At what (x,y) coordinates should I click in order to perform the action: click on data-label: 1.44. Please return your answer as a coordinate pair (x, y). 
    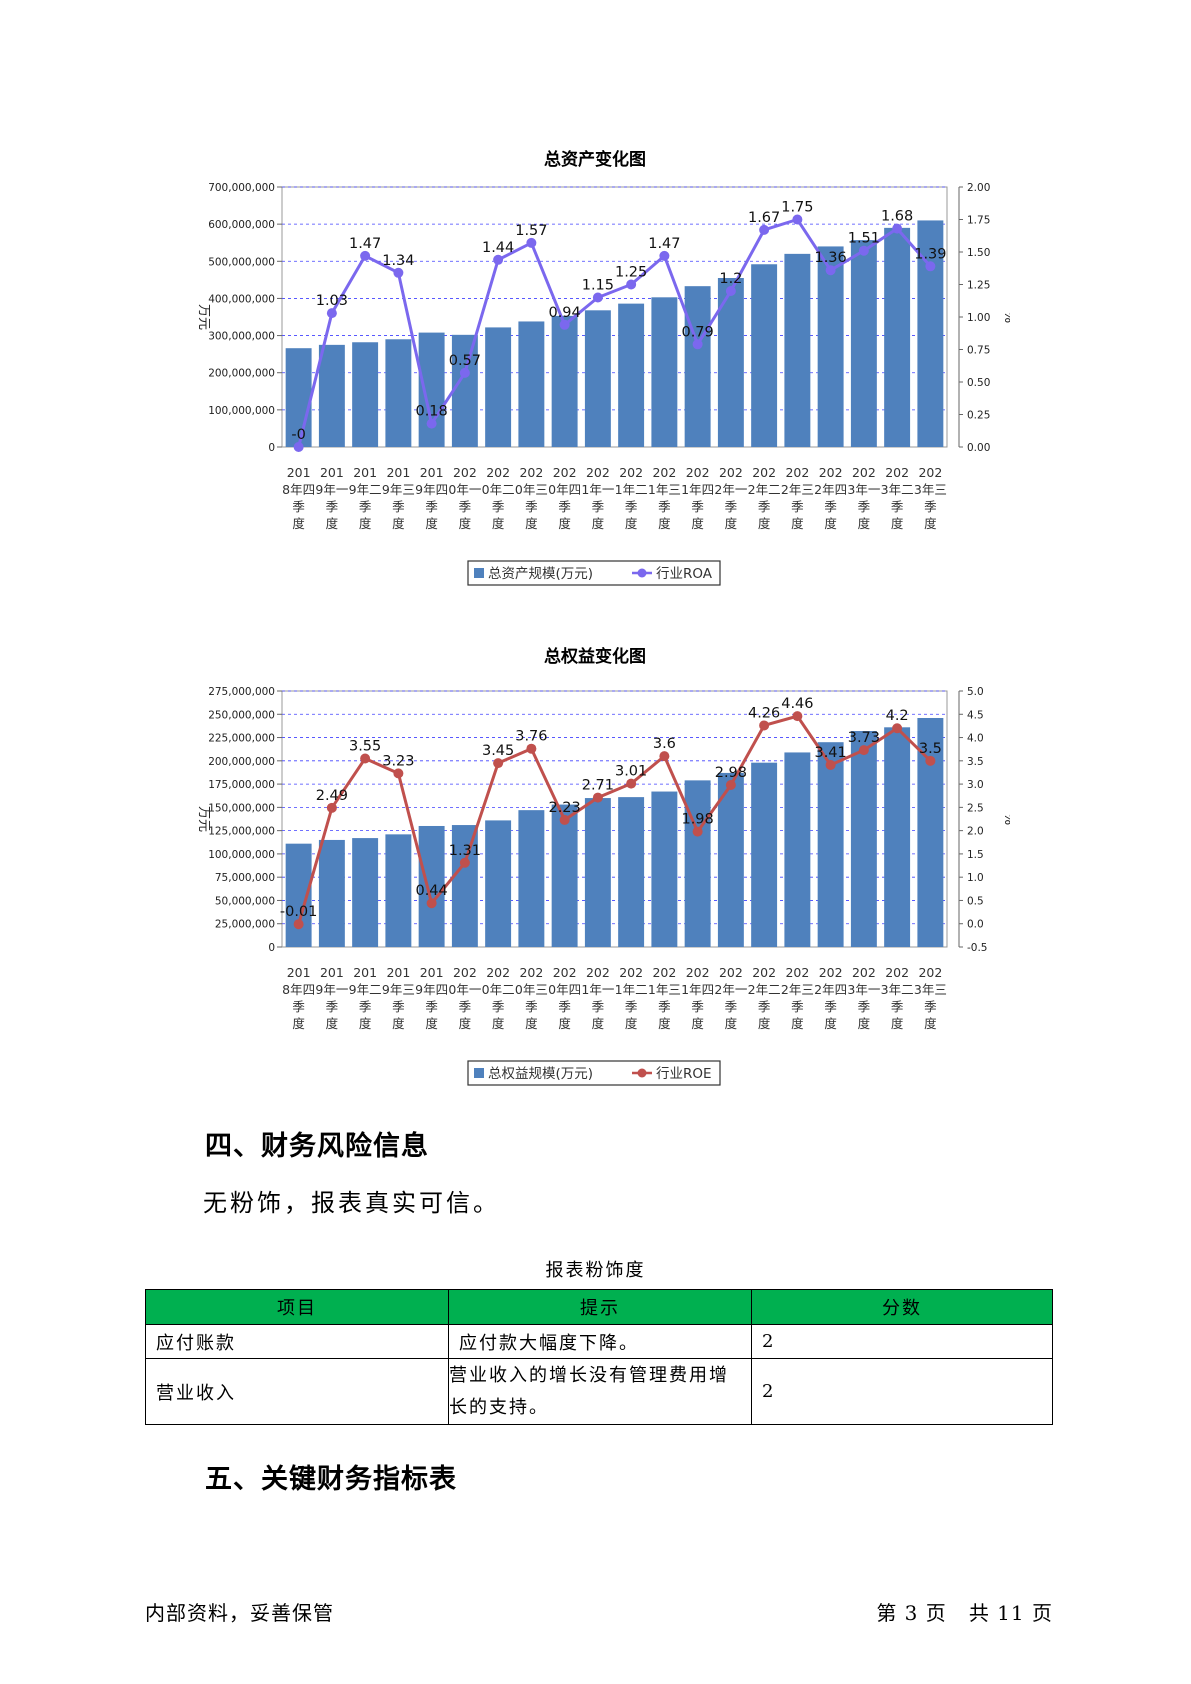
    Looking at the image, I should click on (498, 248).